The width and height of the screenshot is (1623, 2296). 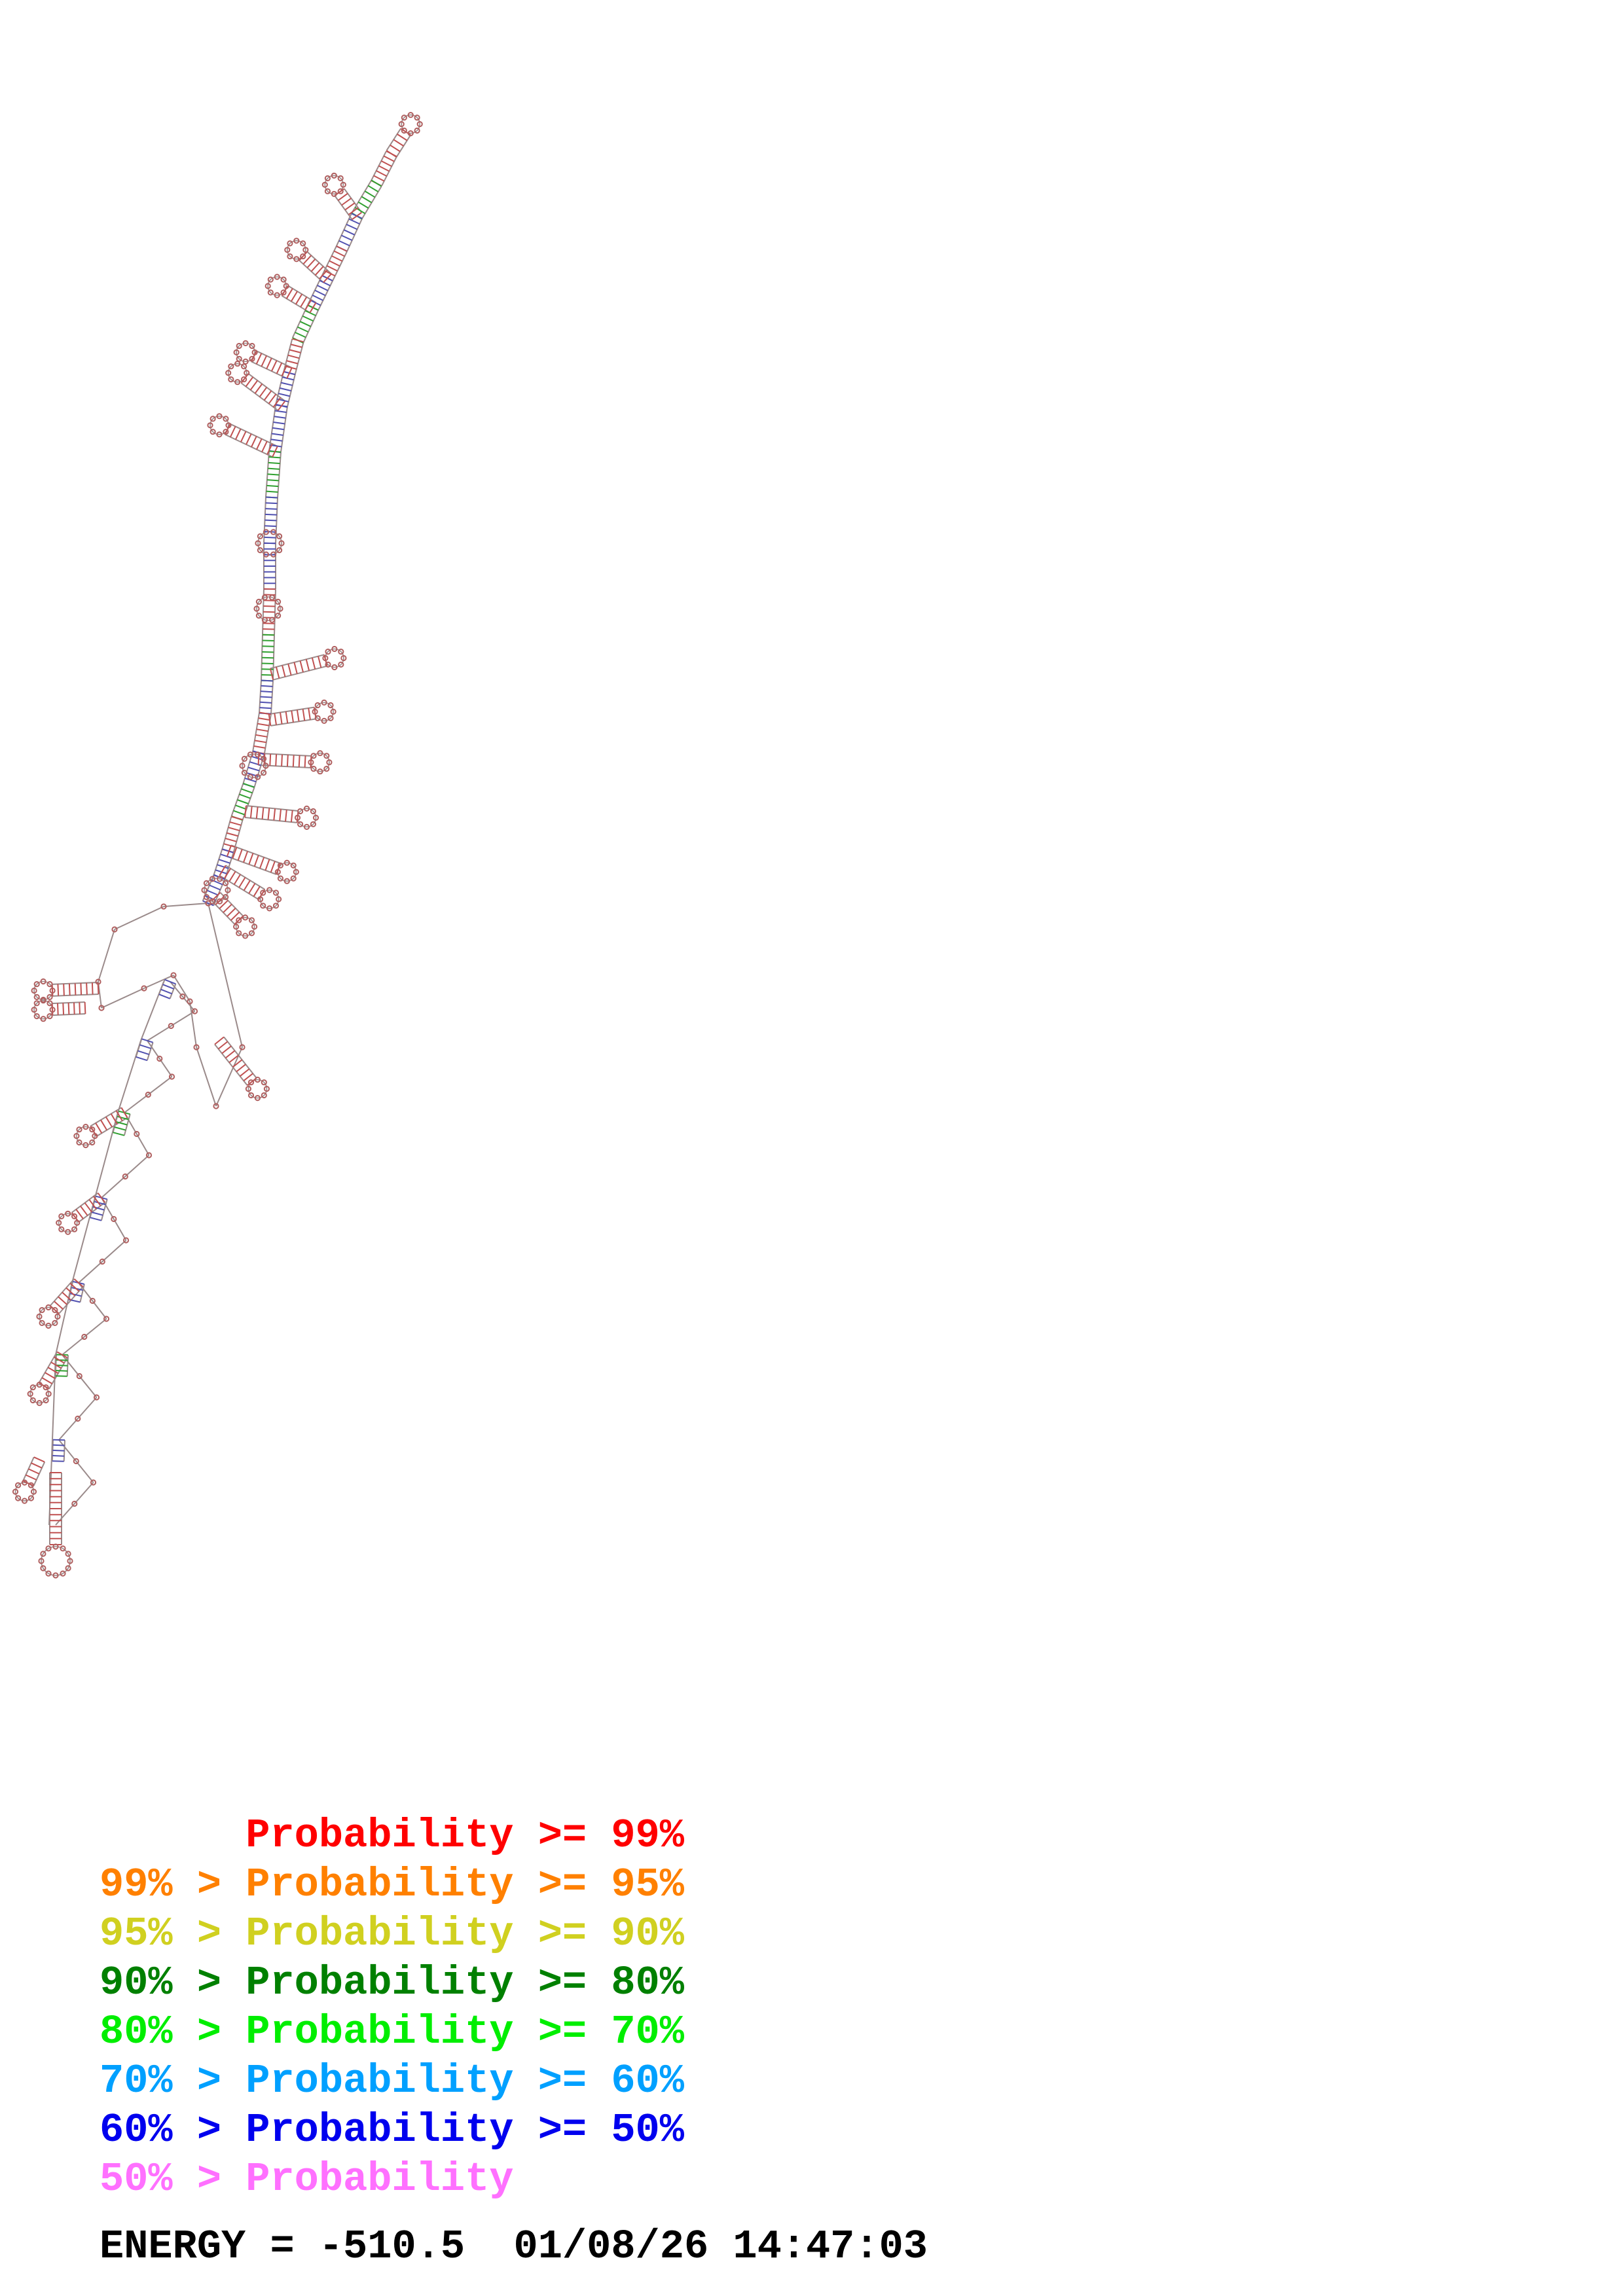 What do you see at coordinates (216, 836) in the screenshot?
I see `base-pair-ladders` at bounding box center [216, 836].